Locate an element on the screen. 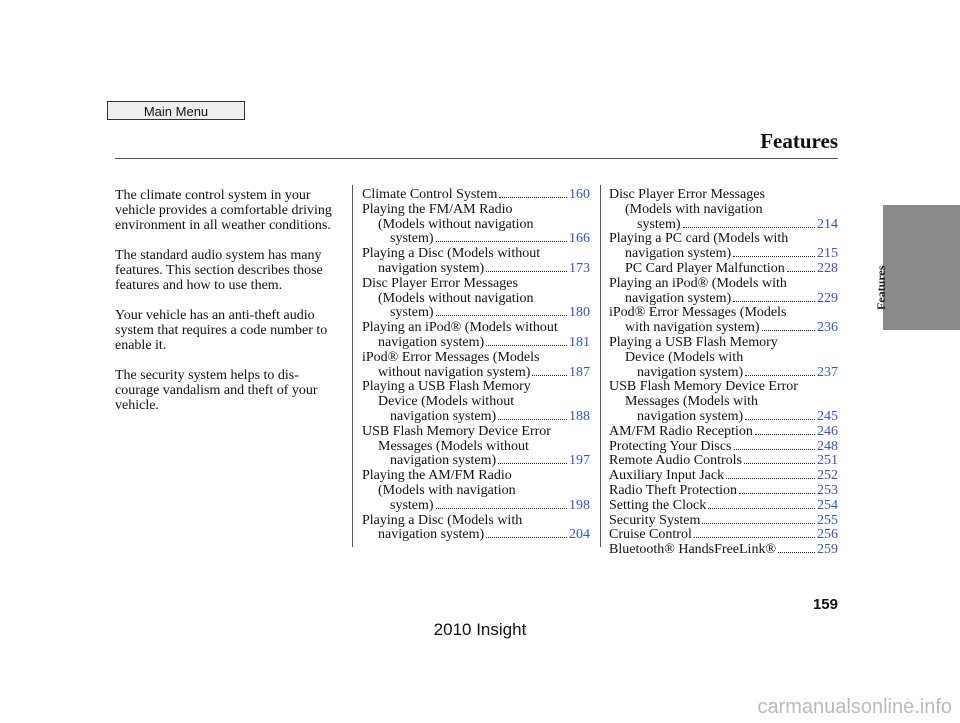 The width and height of the screenshot is (960, 723). entry-line: (Models without navigation is located at coordinates (476, 298).